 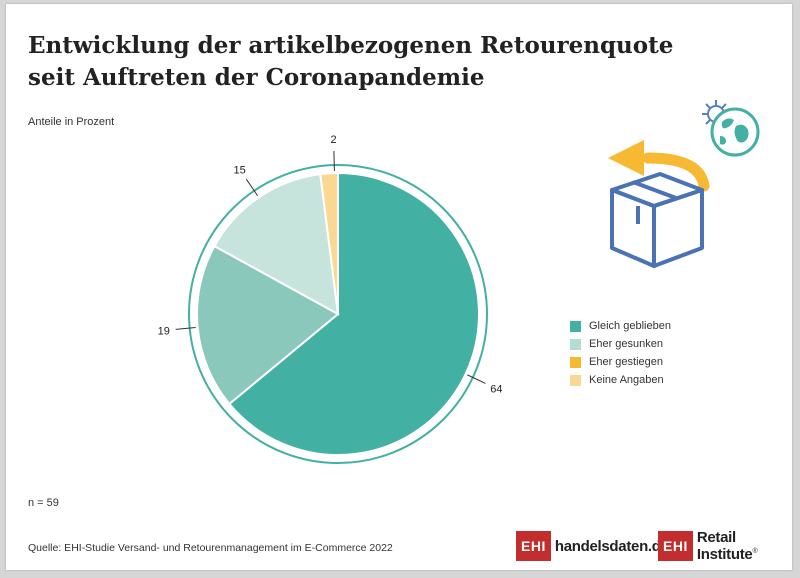 I want to click on legend-label: Keine Angaben, so click(x=626, y=380).